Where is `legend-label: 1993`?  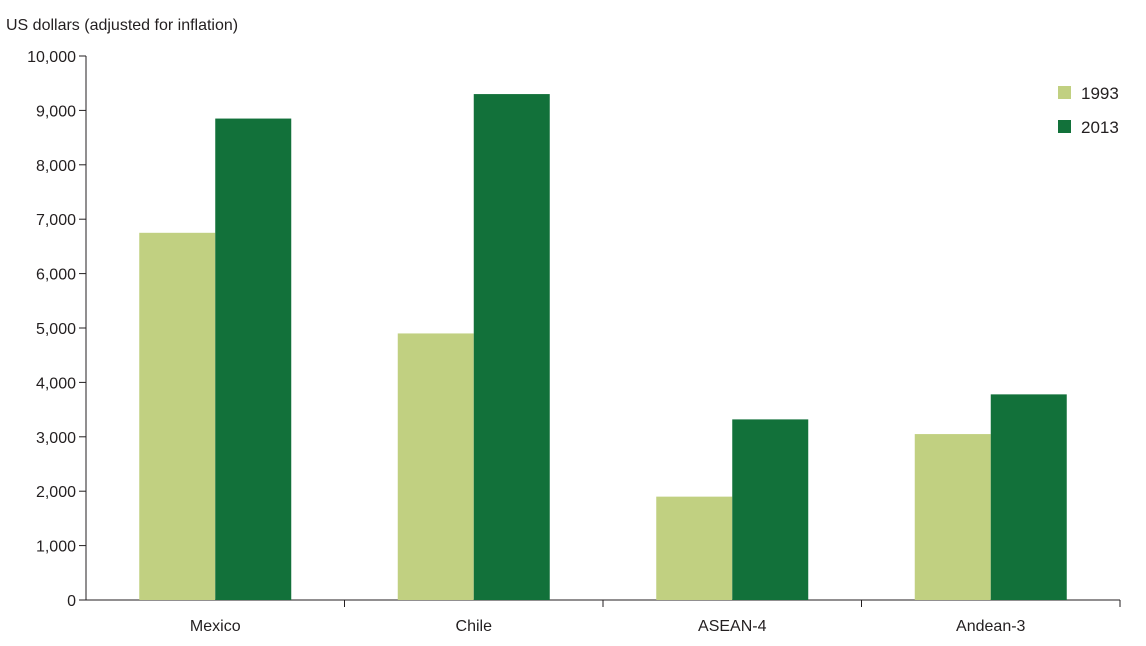 legend-label: 1993 is located at coordinates (1100, 93).